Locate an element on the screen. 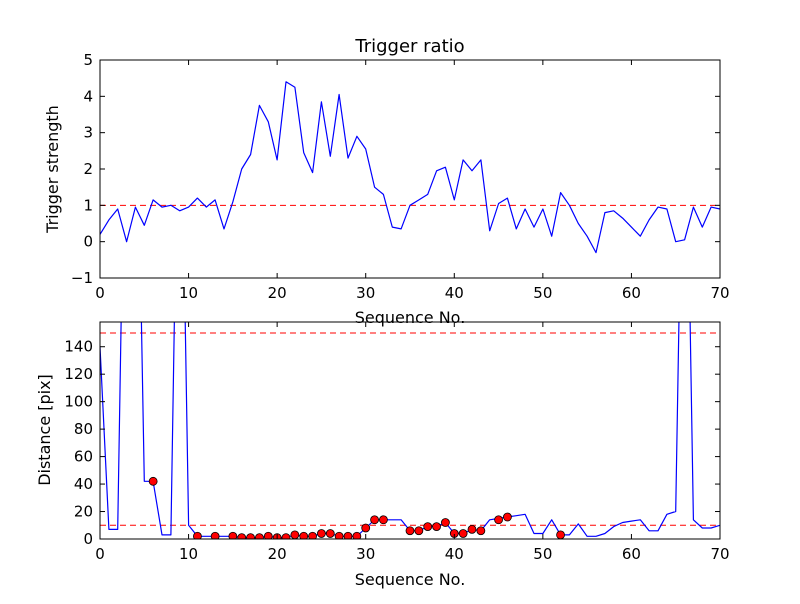  y-tick-label: −1 is located at coordinates (82, 278).